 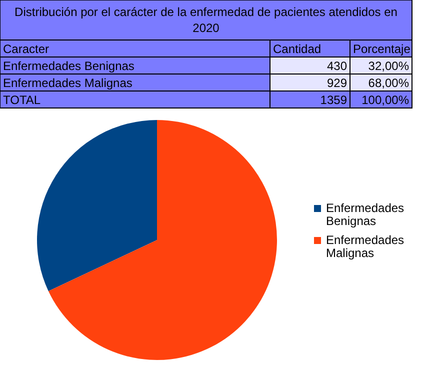 I want to click on text: Cantidad, so click(x=297, y=49).